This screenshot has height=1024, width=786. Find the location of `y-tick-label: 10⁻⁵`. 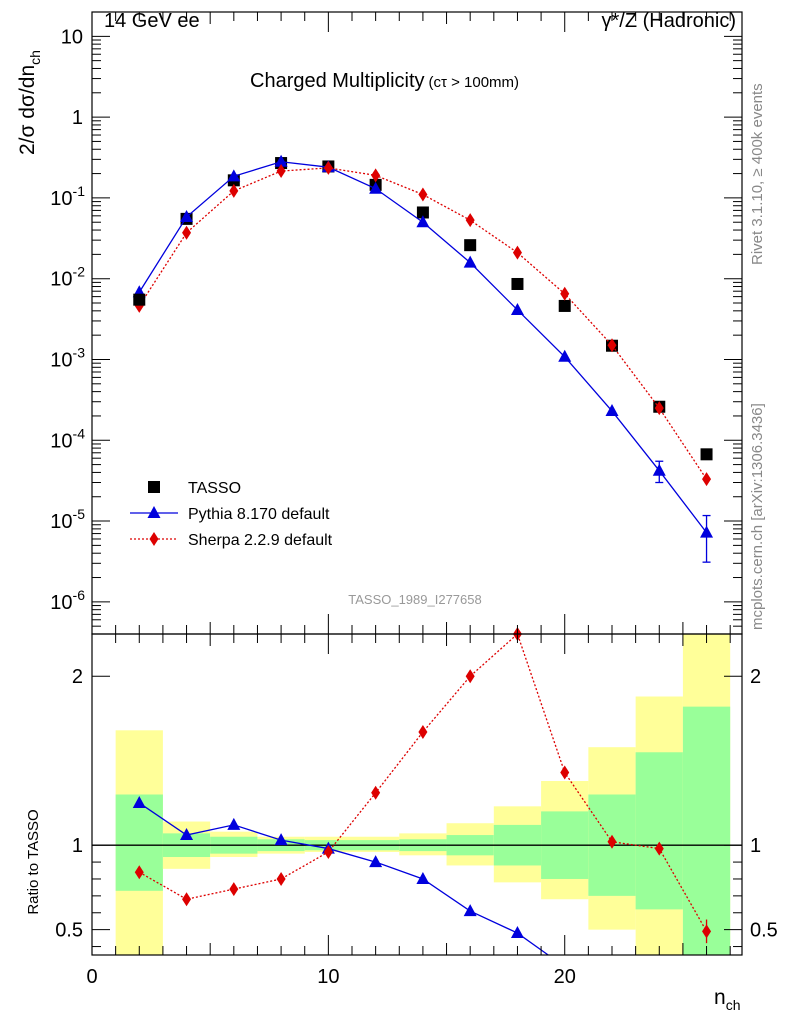

y-tick-label: 10⁻⁵ is located at coordinates (67, 519).